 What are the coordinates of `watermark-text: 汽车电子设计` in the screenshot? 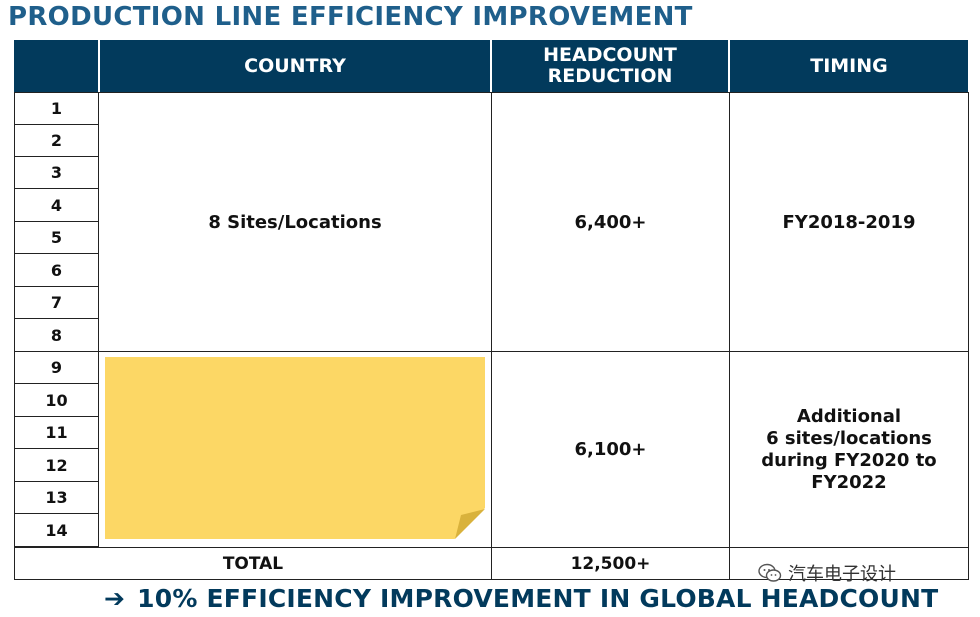 It's located at (842, 574).